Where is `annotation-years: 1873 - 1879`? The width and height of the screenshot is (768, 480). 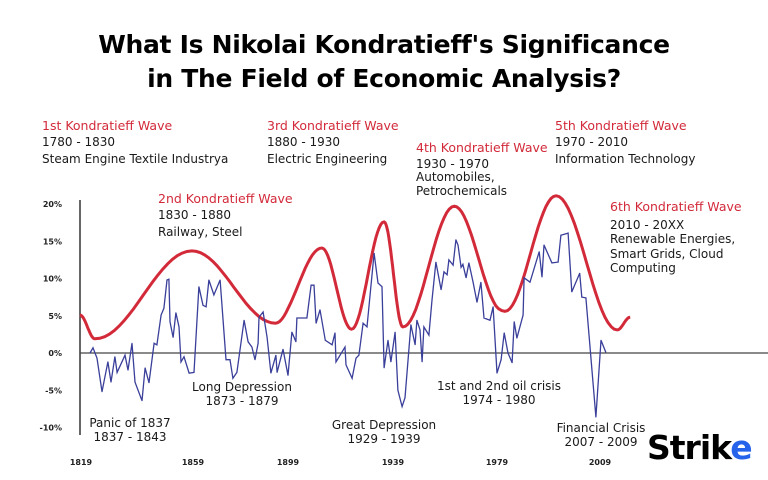 annotation-years: 1873 - 1879 is located at coordinates (242, 401).